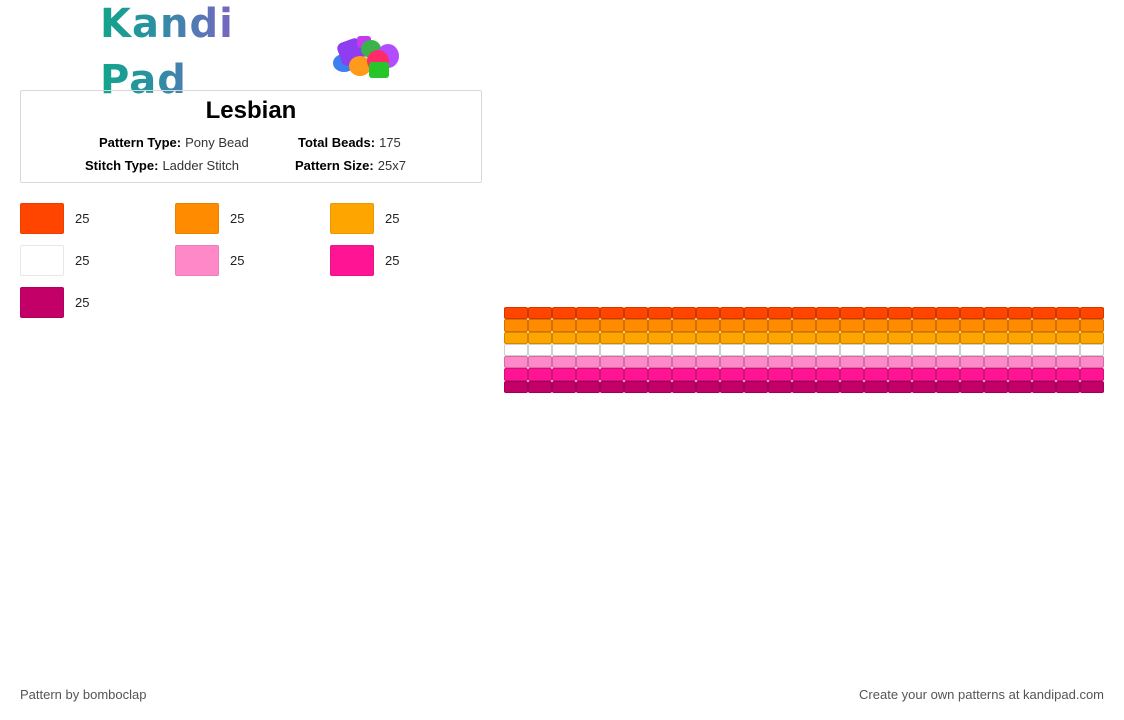 This screenshot has height=720, width=1124. Describe the element at coordinates (255, 268) in the screenshot. I see `color-legend: 25 25 25 25 25 25 25` at that location.